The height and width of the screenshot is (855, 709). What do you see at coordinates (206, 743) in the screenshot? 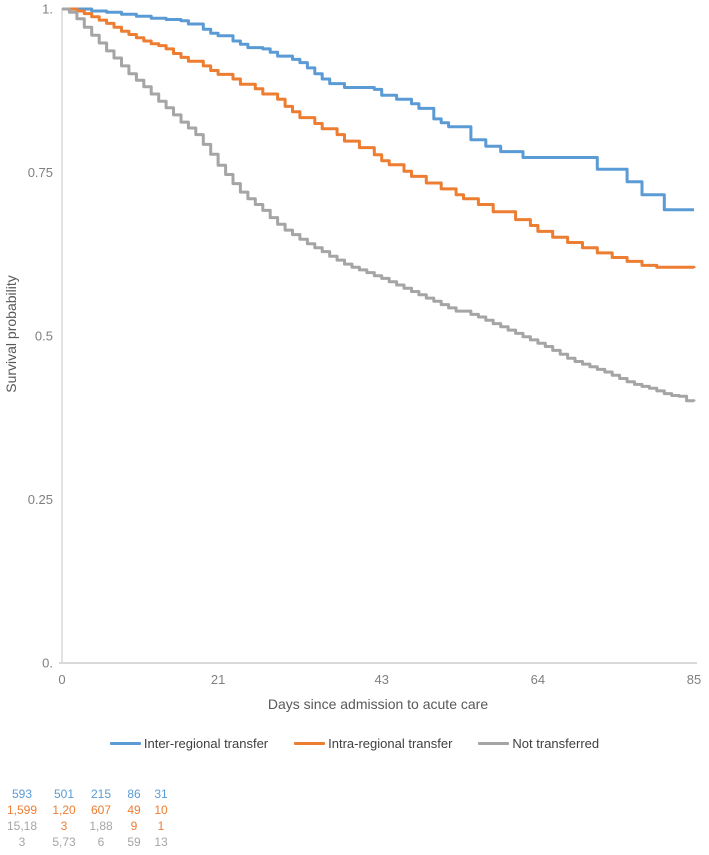
I see `legend-label: Inter-regional transfer` at bounding box center [206, 743].